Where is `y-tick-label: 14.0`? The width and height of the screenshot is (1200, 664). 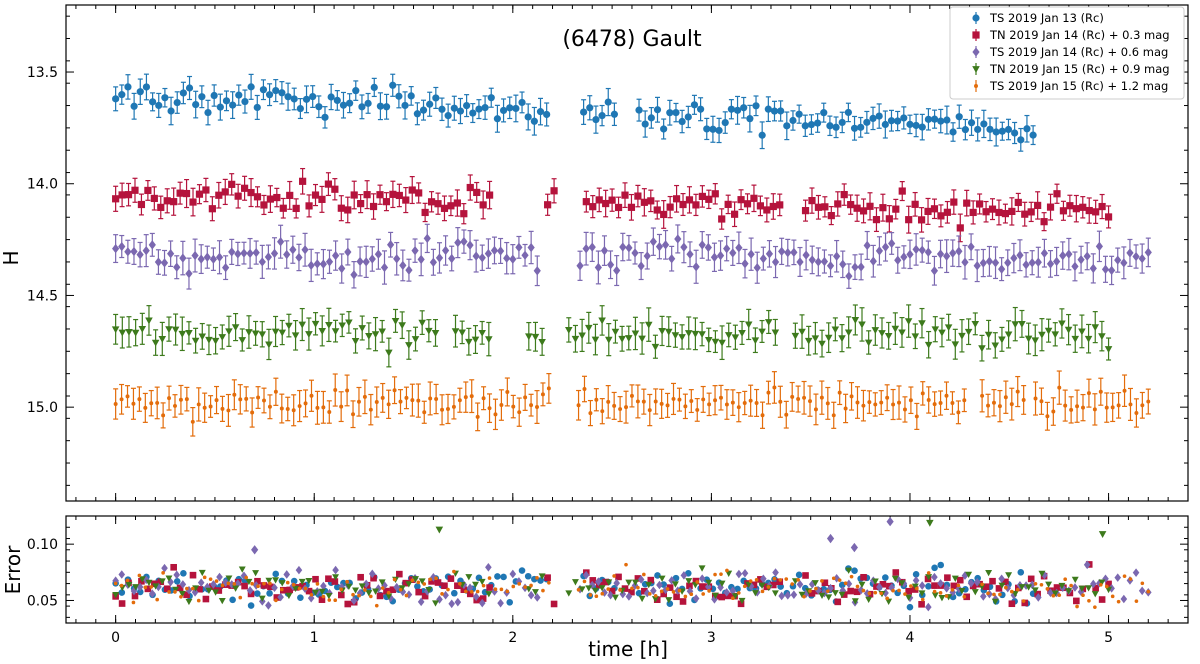 y-tick-label: 14.0 is located at coordinates (42, 185).